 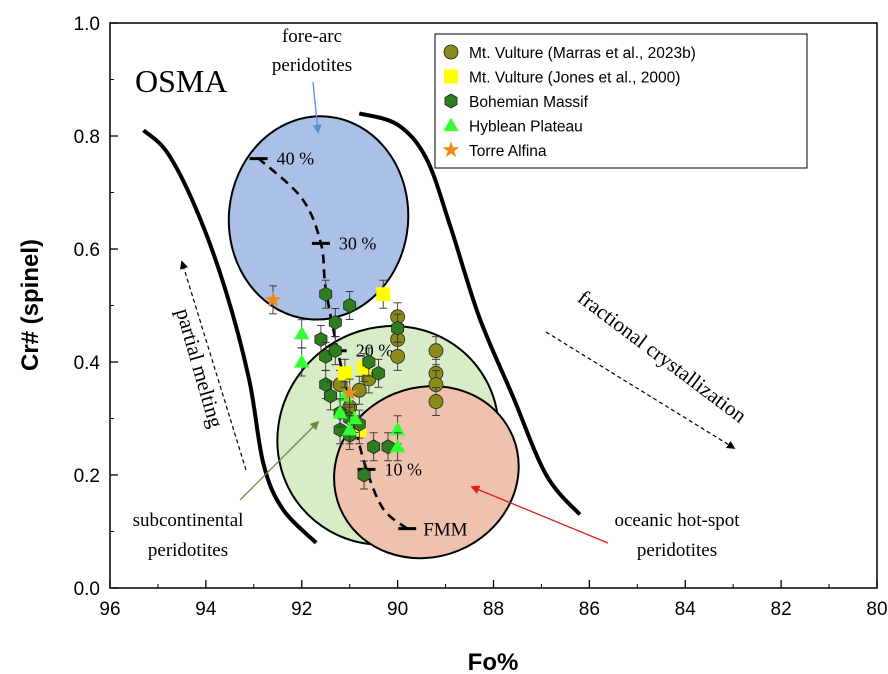 I want to click on subcontinental-label-2: peridotites, so click(x=188, y=550).